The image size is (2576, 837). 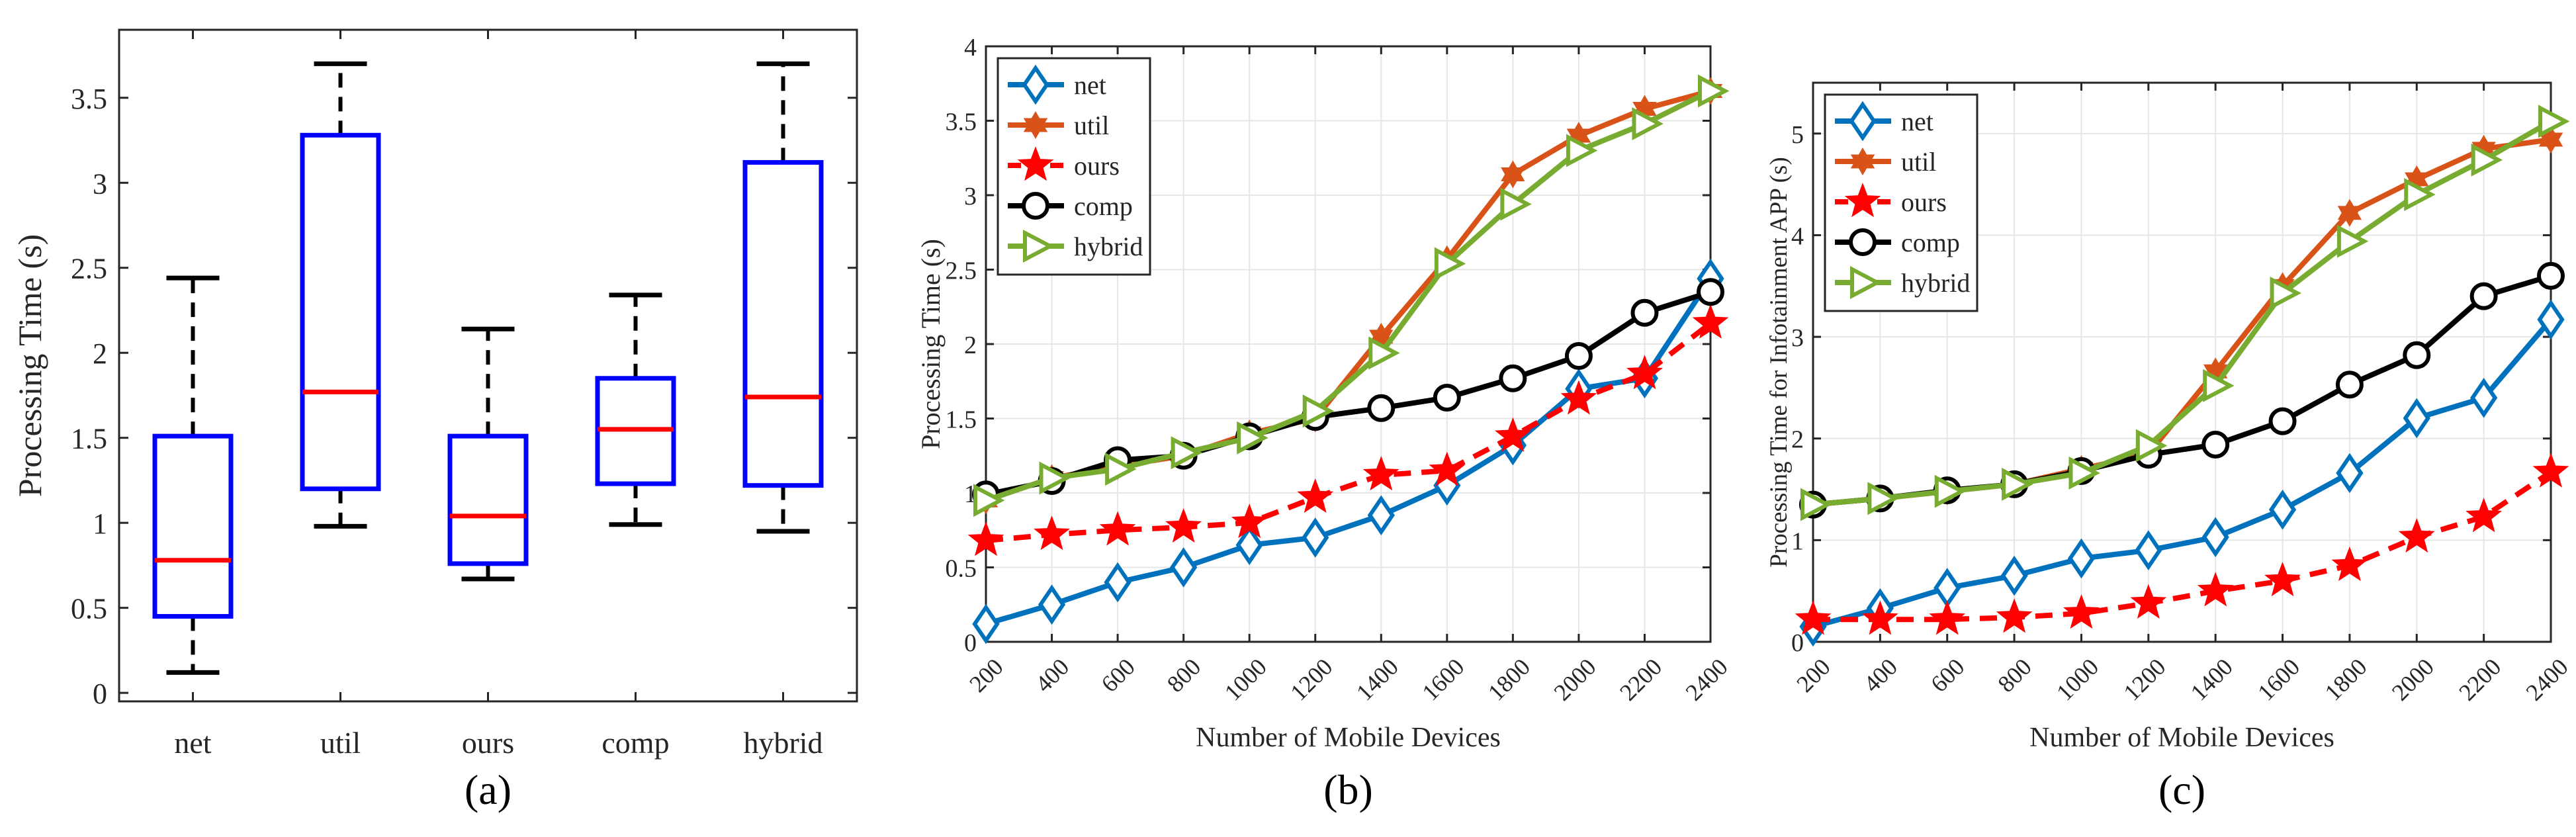 What do you see at coordinates (1947, 675) in the screenshot?
I see `x-tick-label: 600` at bounding box center [1947, 675].